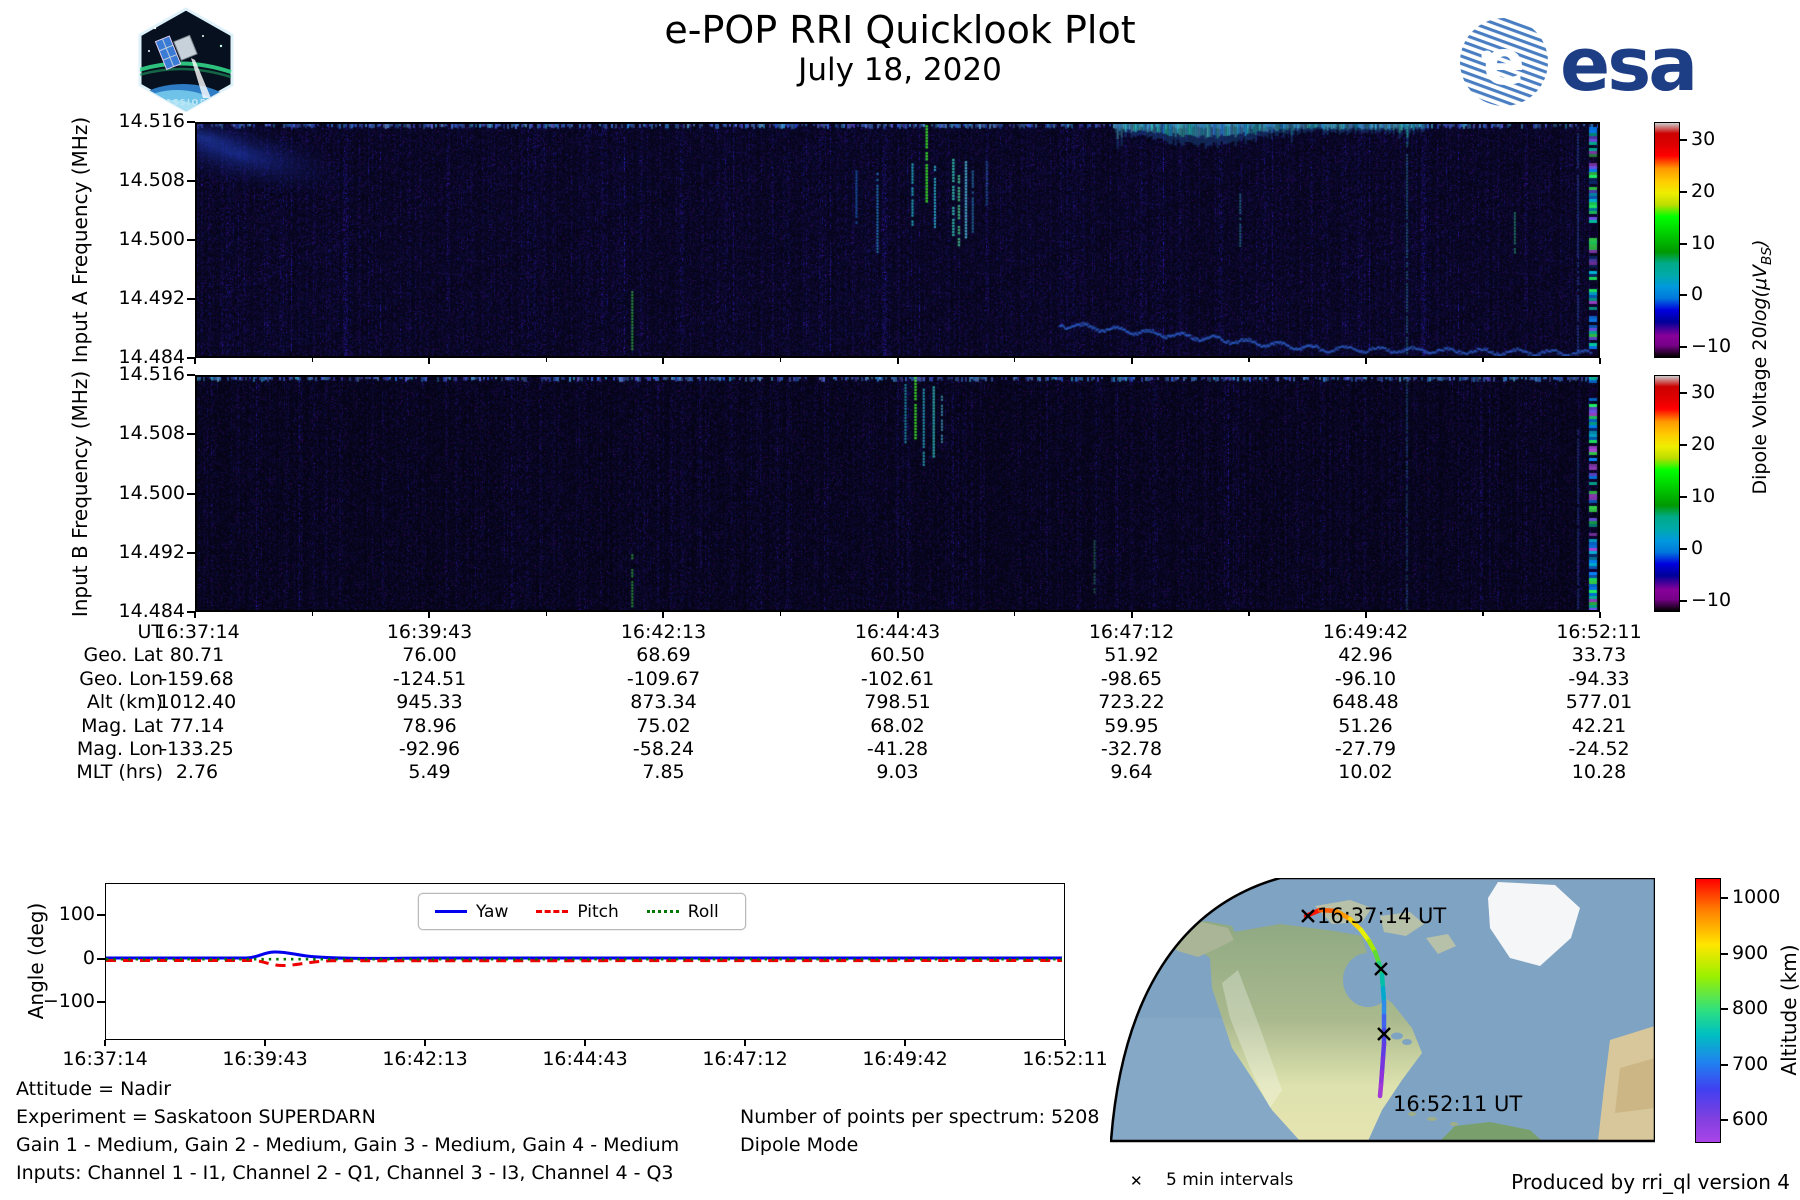 The image size is (1800, 1200). I want to click on cassiope-logo-text: CASSIOPE, so click(186, 102).